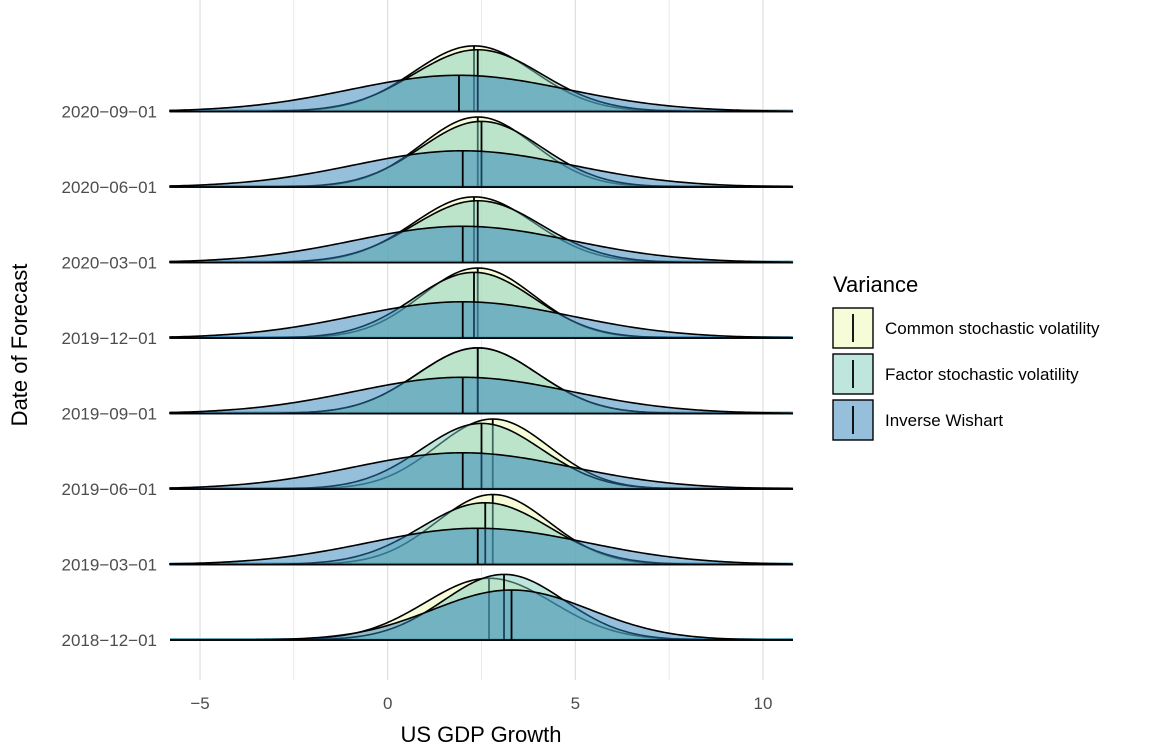  Describe the element at coordinates (944, 420) in the screenshot. I see `legend-label: Inverse Wishart` at that location.